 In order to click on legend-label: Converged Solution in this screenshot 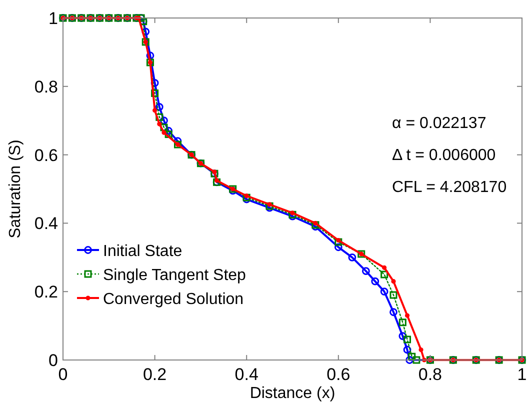, I will do `click(173, 299)`.